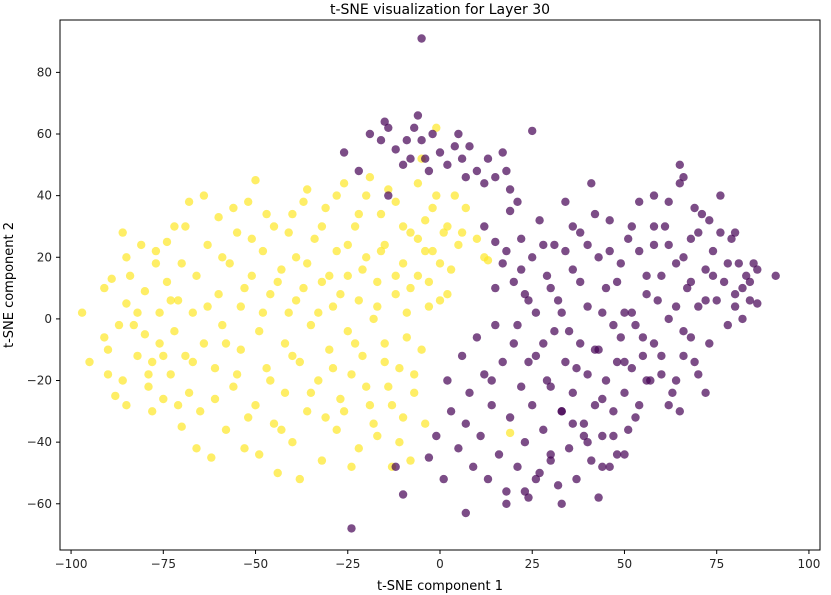 This screenshot has height=595, width=831. What do you see at coordinates (39, 381) in the screenshot?
I see `y-tick-label: −20` at bounding box center [39, 381].